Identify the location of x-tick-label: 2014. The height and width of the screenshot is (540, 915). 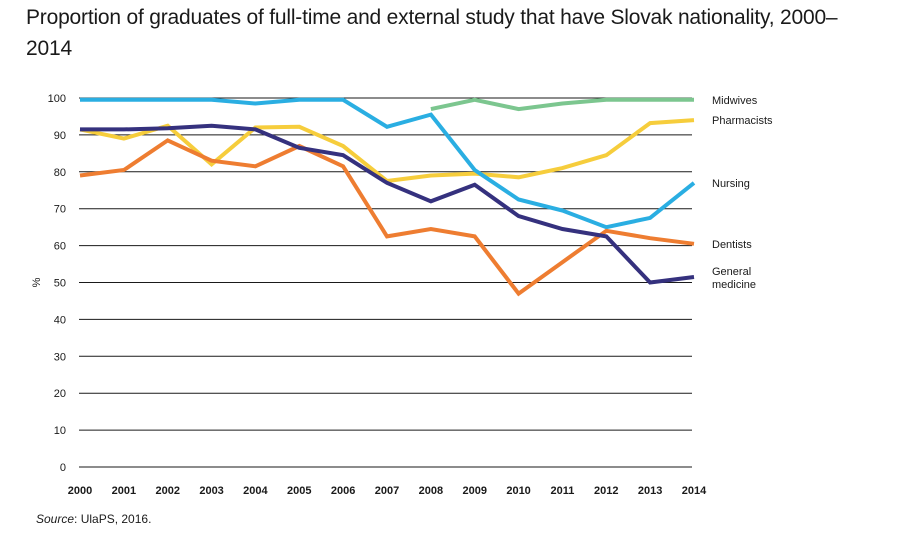
(694, 491).